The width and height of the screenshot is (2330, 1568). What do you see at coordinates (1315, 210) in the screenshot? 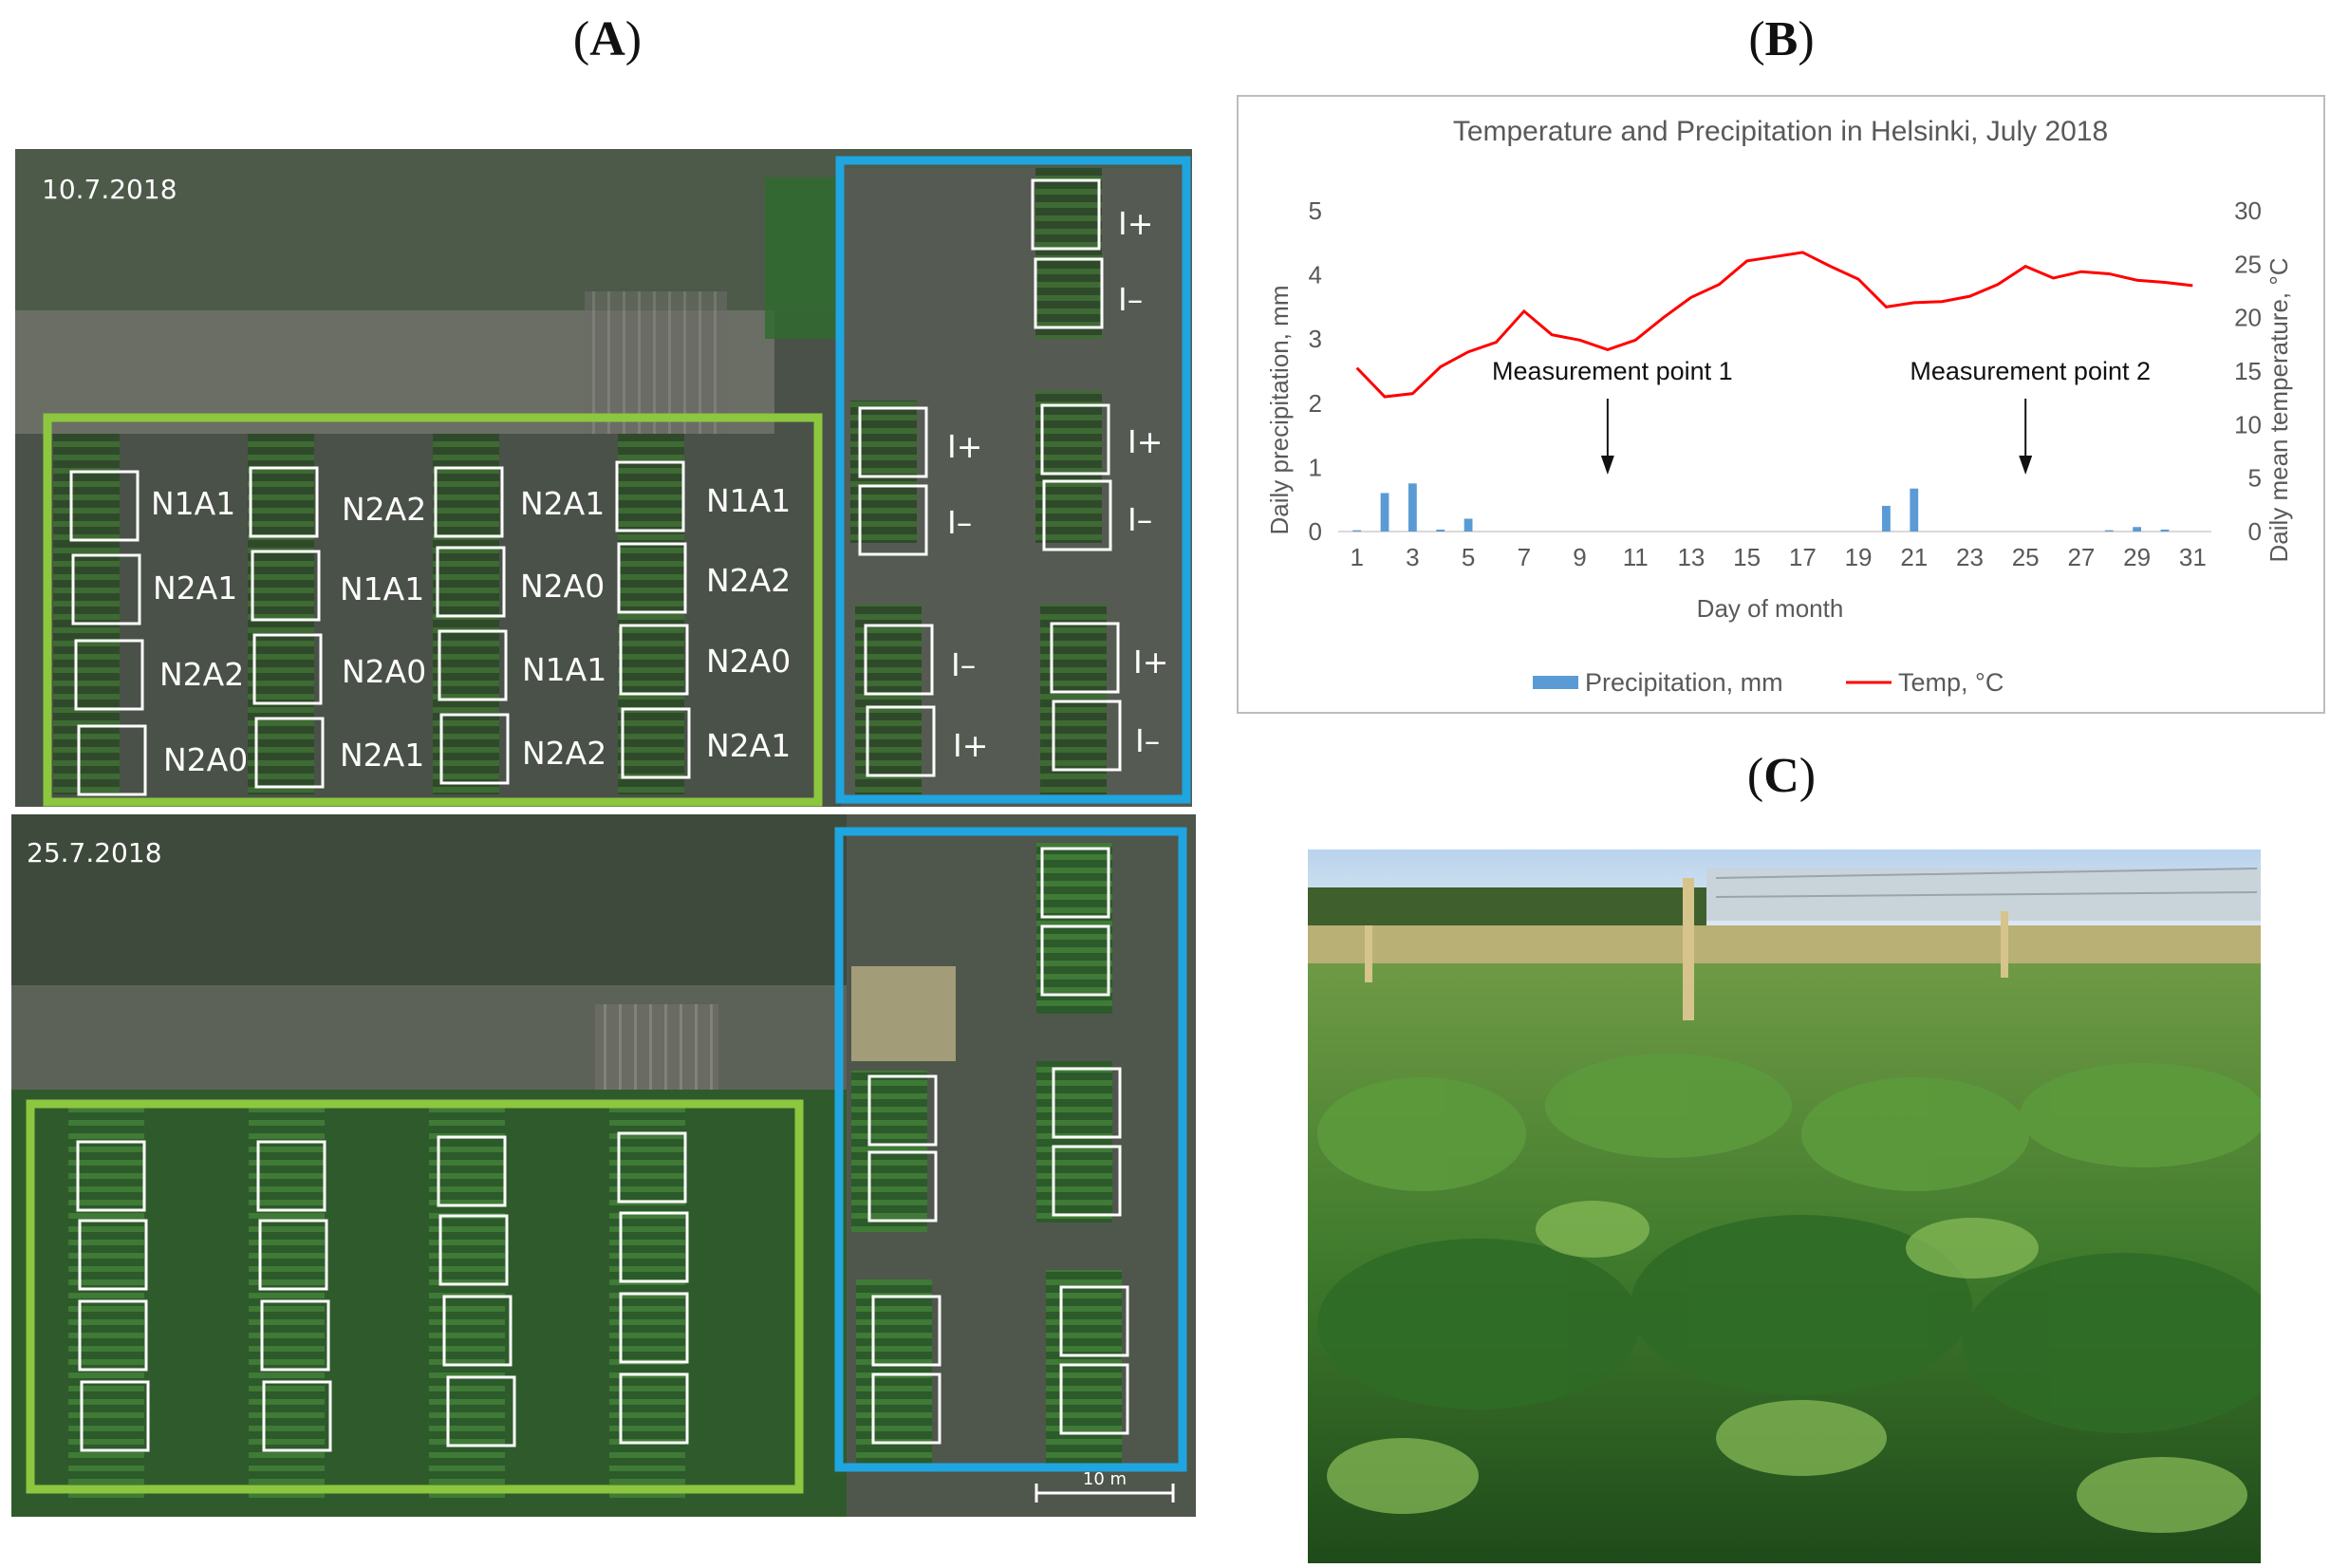
I see `y-left-tick-label: 5` at bounding box center [1315, 210].